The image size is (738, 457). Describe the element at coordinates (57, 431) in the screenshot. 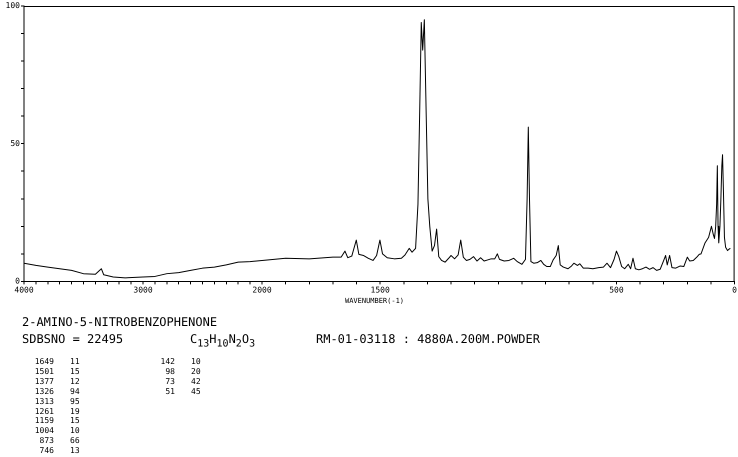

I see `text: 1004 10` at that location.